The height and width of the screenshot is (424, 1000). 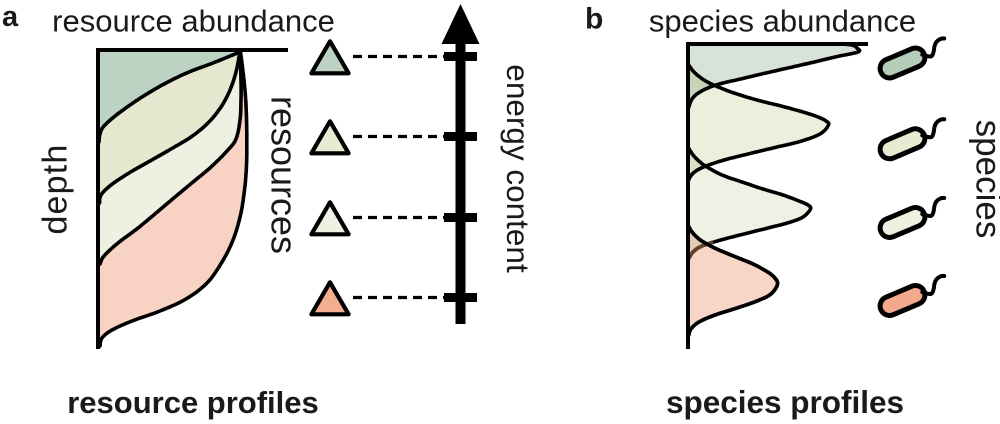 I want to click on svg-text: species profiles, so click(x=785, y=402).